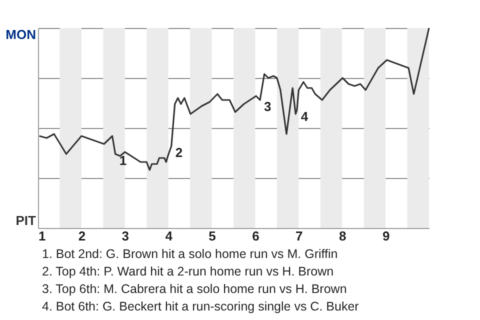 Image resolution: width=480 pixels, height=320 pixels. What do you see at coordinates (386, 236) in the screenshot?
I see `x-tick-label: 9` at bounding box center [386, 236].